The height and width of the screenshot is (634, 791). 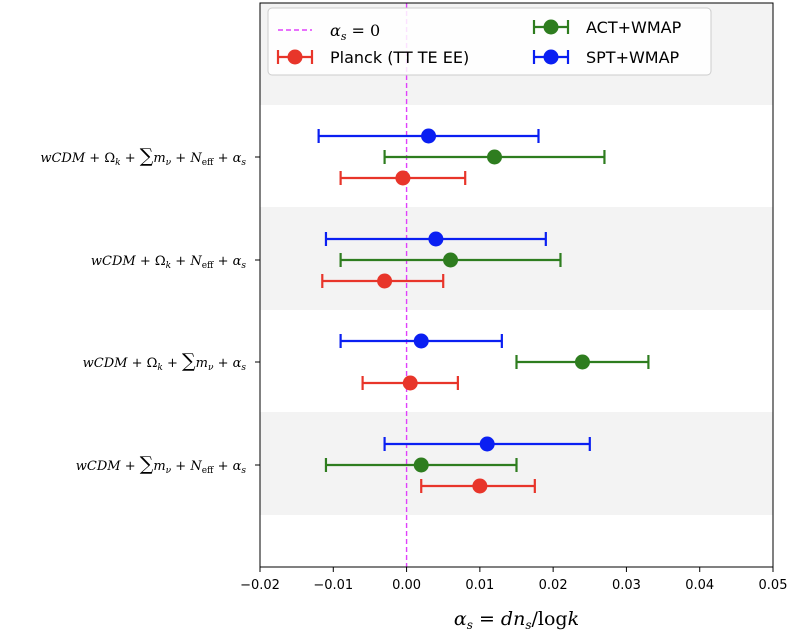 What do you see at coordinates (399, 57) in the screenshot?
I see `legend-label-planck-tt-te-ee: Planck (TT TE EE)` at bounding box center [399, 57].